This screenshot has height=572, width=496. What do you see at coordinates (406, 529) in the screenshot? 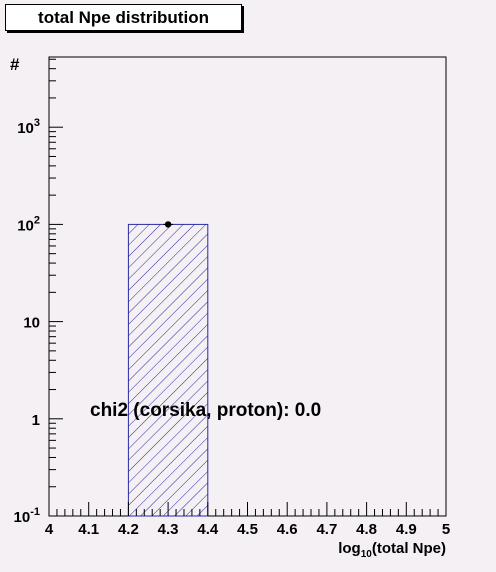
I see `x-tick-label: 4.9` at bounding box center [406, 529].